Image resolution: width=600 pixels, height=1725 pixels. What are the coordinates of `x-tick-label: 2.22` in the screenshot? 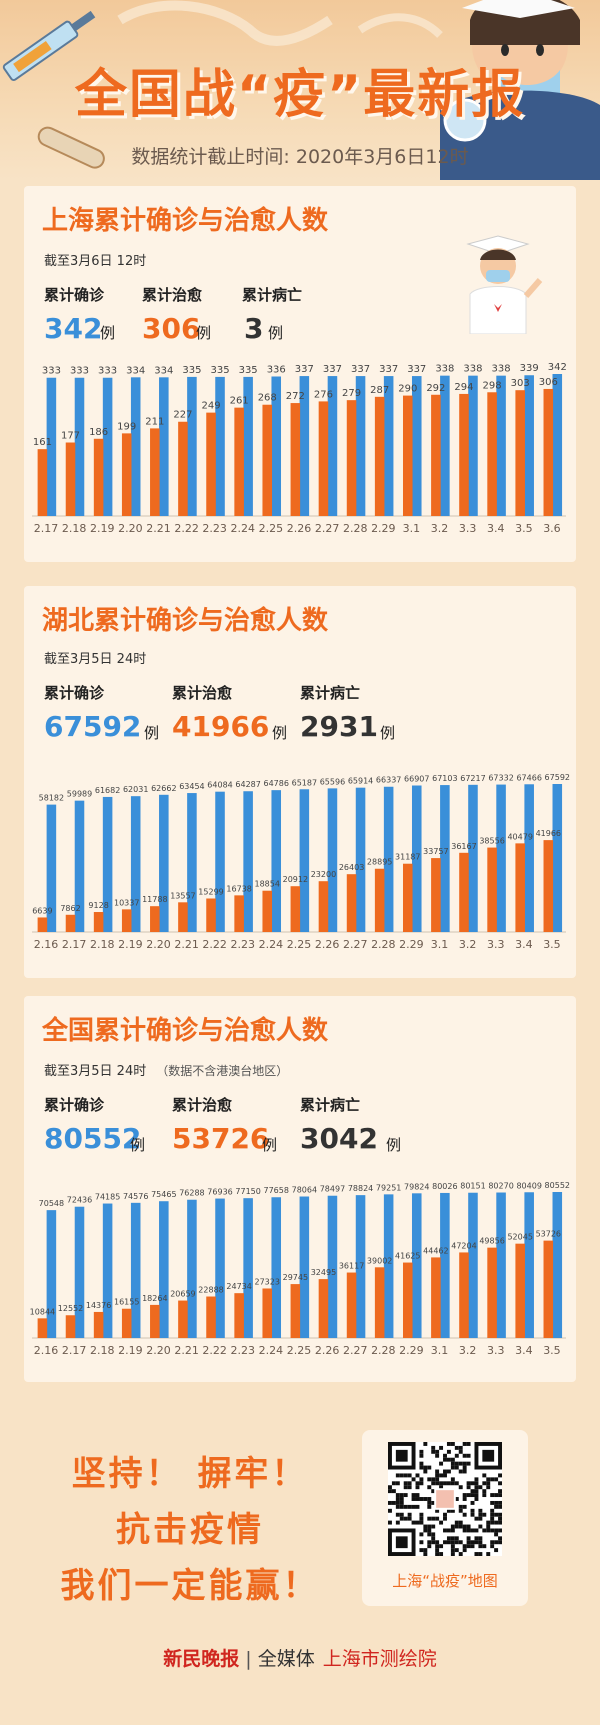 It's located at (214, 944).